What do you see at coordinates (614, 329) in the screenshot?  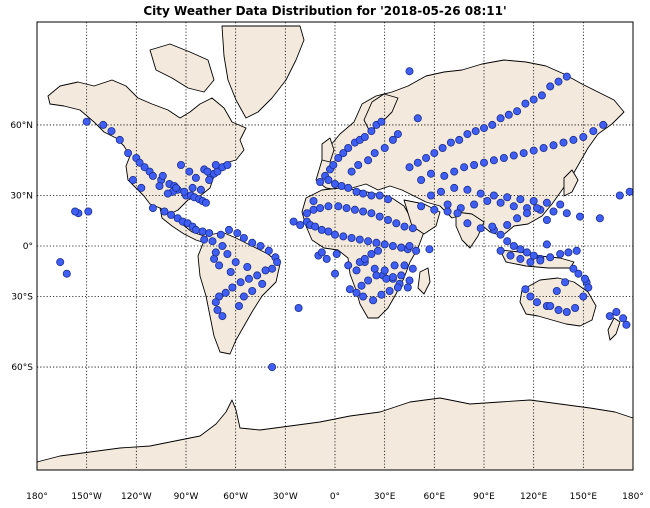 I see `new-zealand` at bounding box center [614, 329].